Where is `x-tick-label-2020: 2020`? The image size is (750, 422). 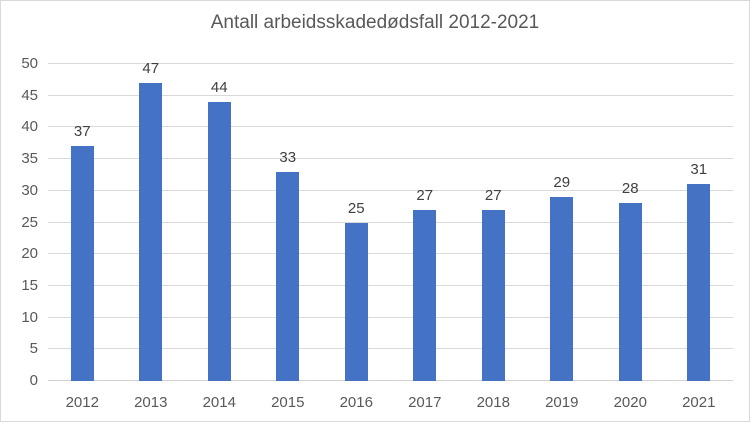
x-tick-label-2020: 2020 is located at coordinates (630, 402).